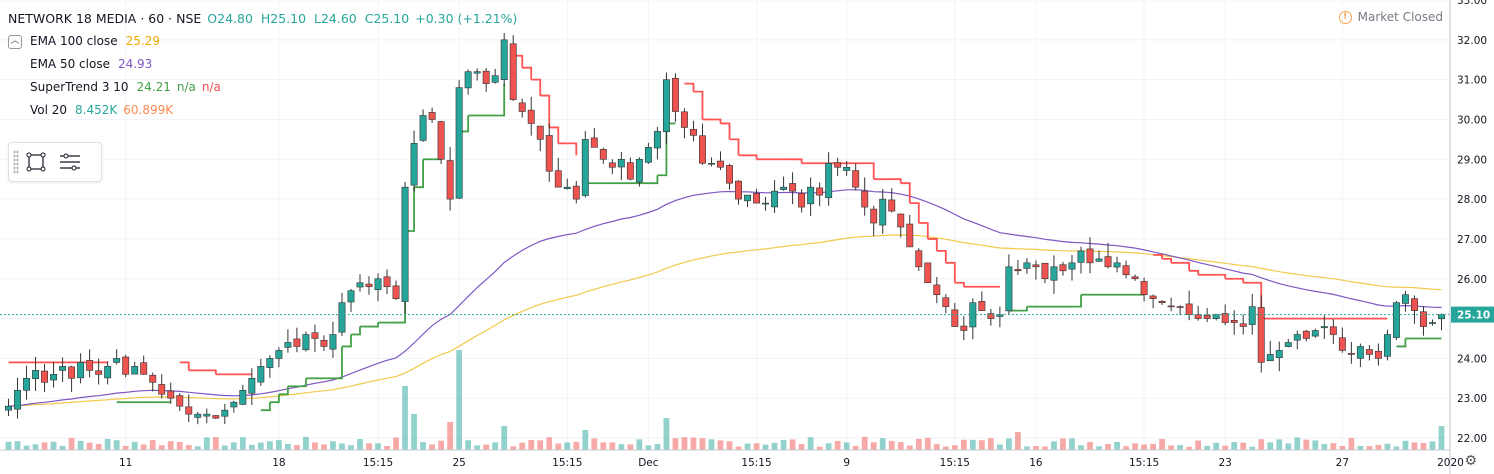 The height and width of the screenshot is (474, 1494). What do you see at coordinates (1472, 240) in the screenshot?
I see `y-tick-label: 27.00` at bounding box center [1472, 240].